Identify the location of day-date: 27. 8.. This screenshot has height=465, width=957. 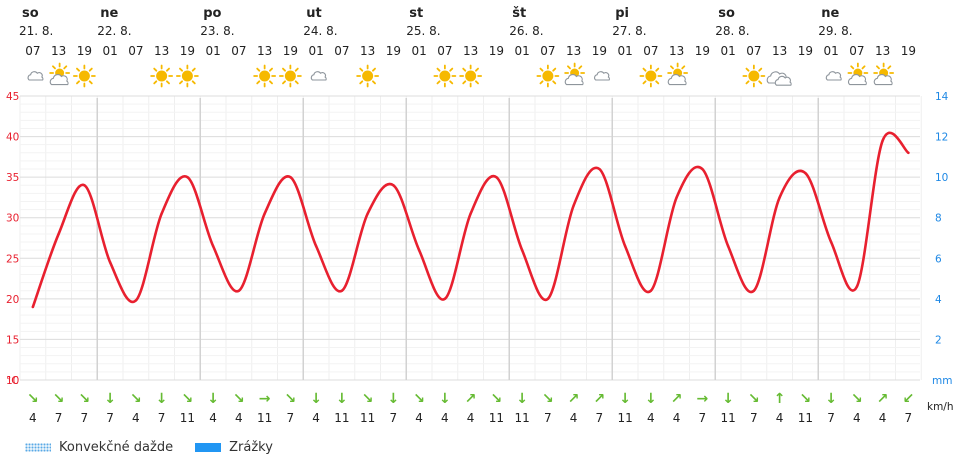
(629, 31).